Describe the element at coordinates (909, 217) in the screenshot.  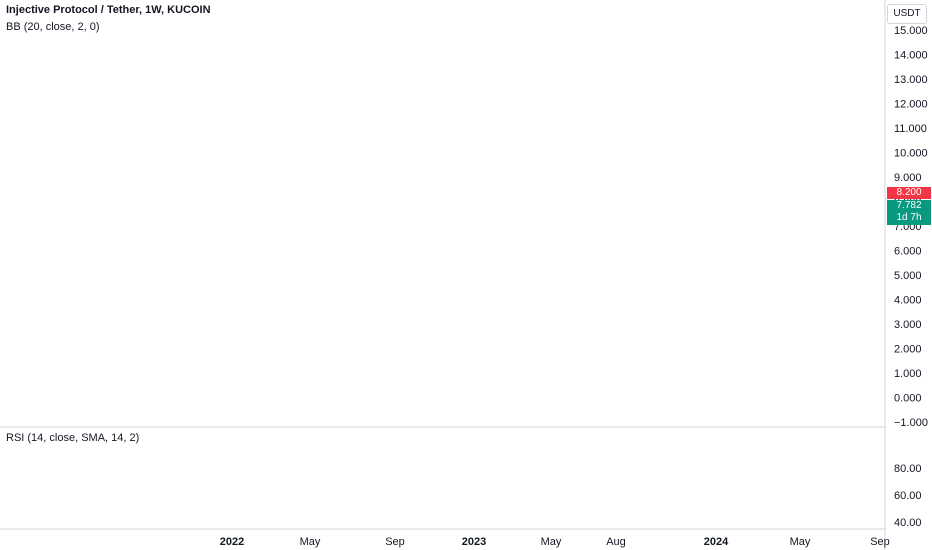
I see `bar-countdown: 1d 7h` at that location.